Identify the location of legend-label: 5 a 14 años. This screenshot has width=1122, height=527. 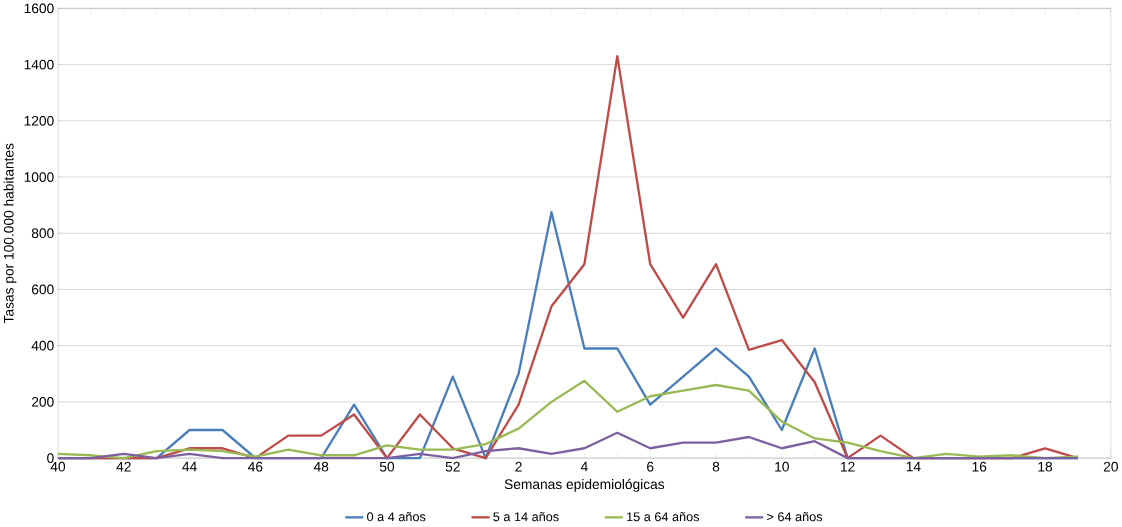
(526, 517).